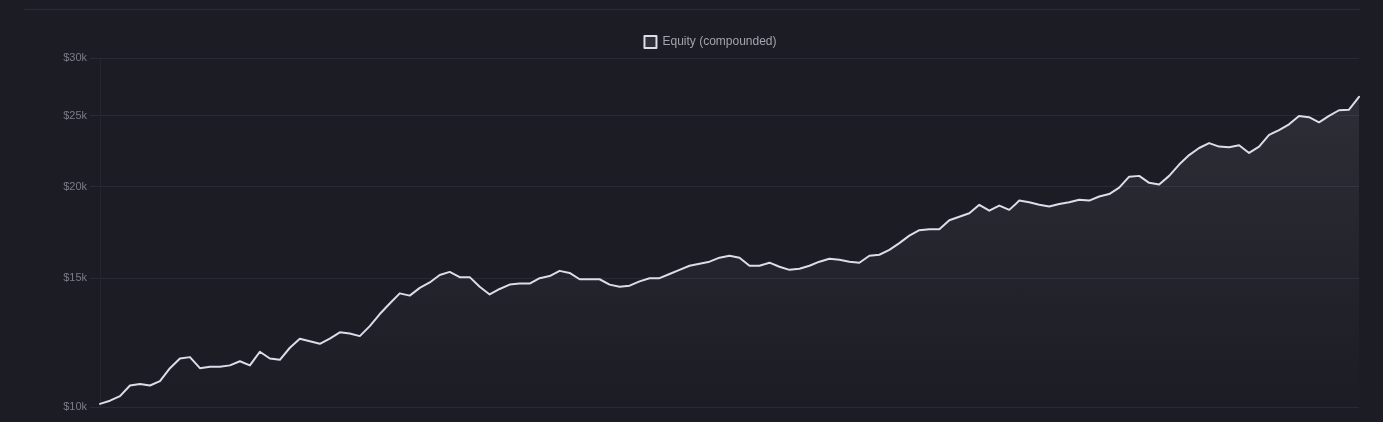 The width and height of the screenshot is (1383, 422). I want to click on y-tick-label: $15k, so click(75, 277).